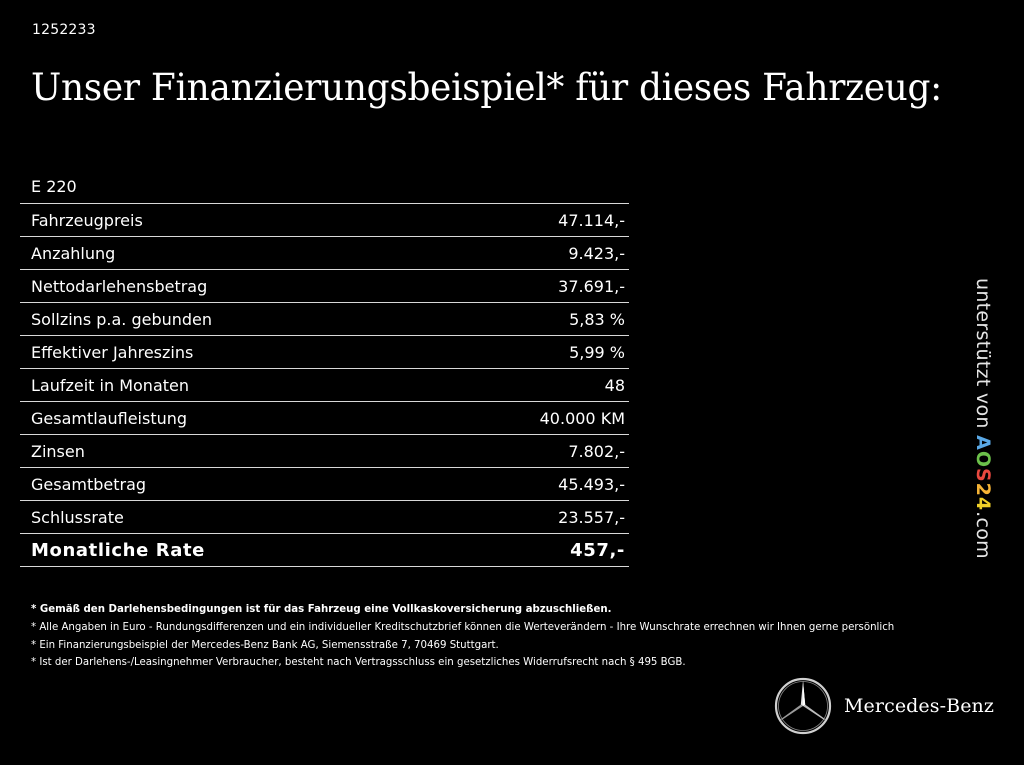 The image size is (1024, 765). What do you see at coordinates (324, 253) in the screenshot?
I see `row-down-payment: Anzahlung 9.423,-` at bounding box center [324, 253].